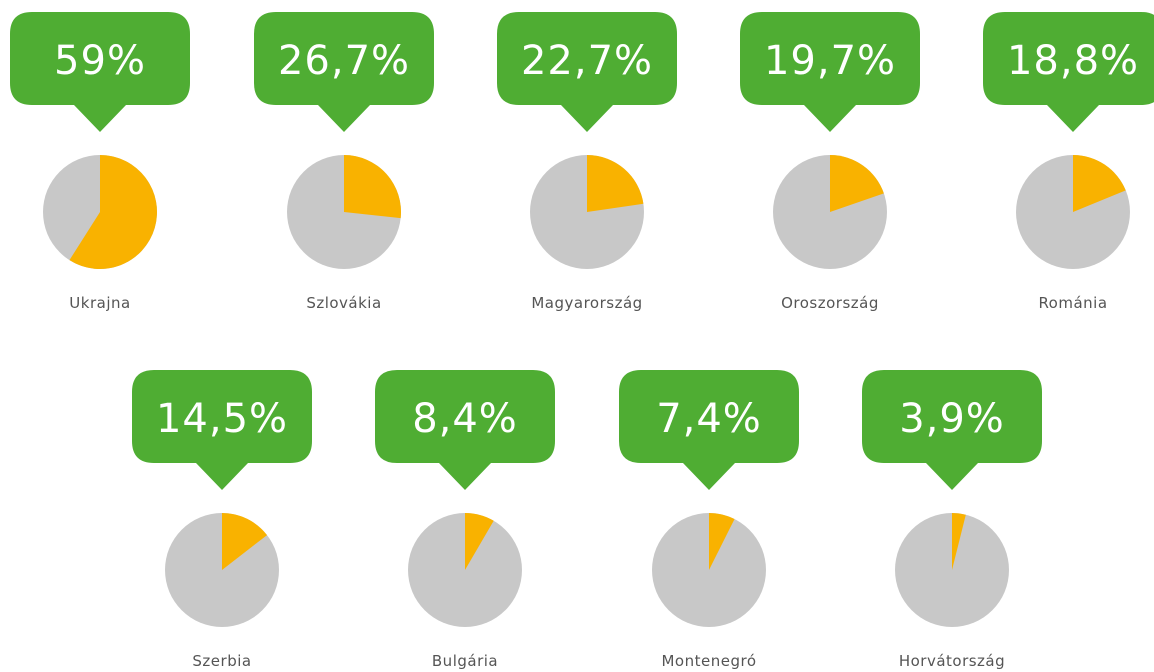  What do you see at coordinates (344, 61) in the screenshot?
I see `value-label: 26,7%` at bounding box center [344, 61].